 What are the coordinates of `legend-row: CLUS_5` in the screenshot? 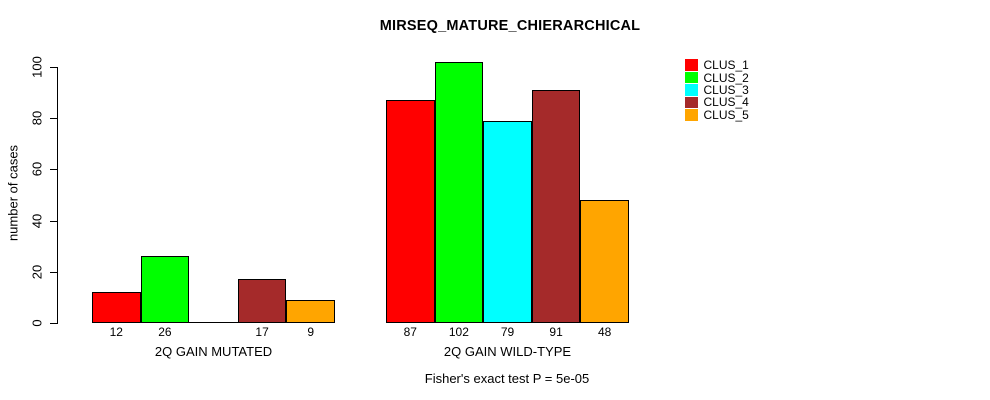 It's located at (717, 115).